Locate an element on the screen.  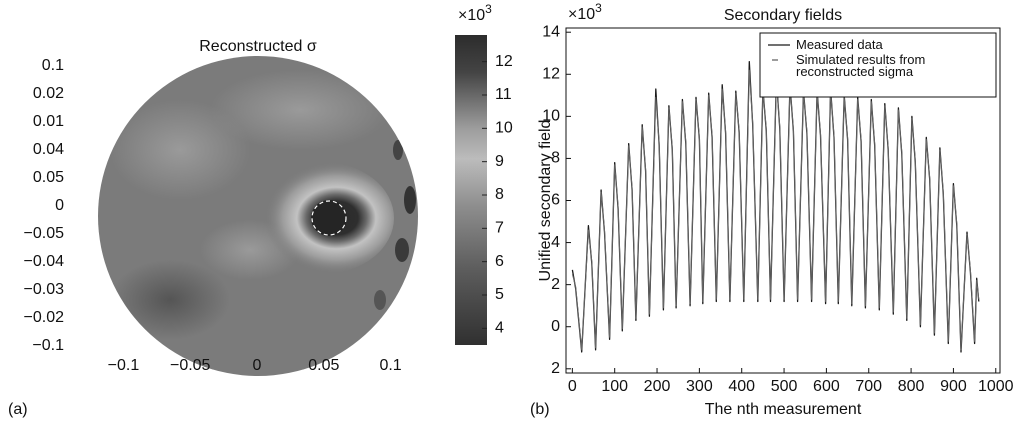
colorbar-tick-label: 6 is located at coordinates (499, 261).